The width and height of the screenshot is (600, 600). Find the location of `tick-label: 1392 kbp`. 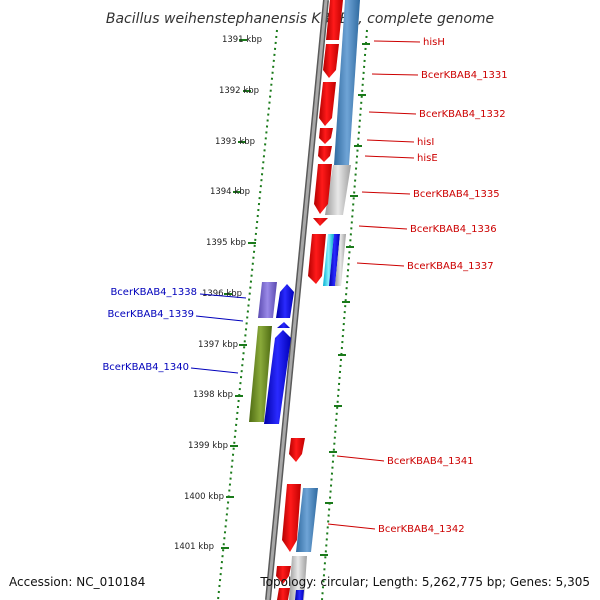

tick-label: 1392 kbp is located at coordinates (239, 91).